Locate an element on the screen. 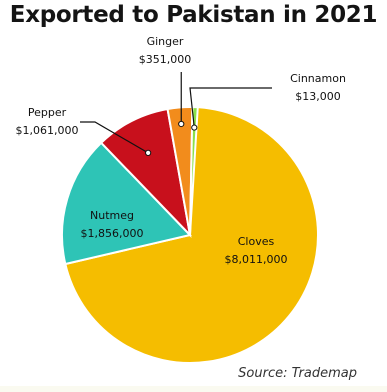 This screenshot has width=387, height=392. ginger-value-label: $351,000 is located at coordinates (165, 59).